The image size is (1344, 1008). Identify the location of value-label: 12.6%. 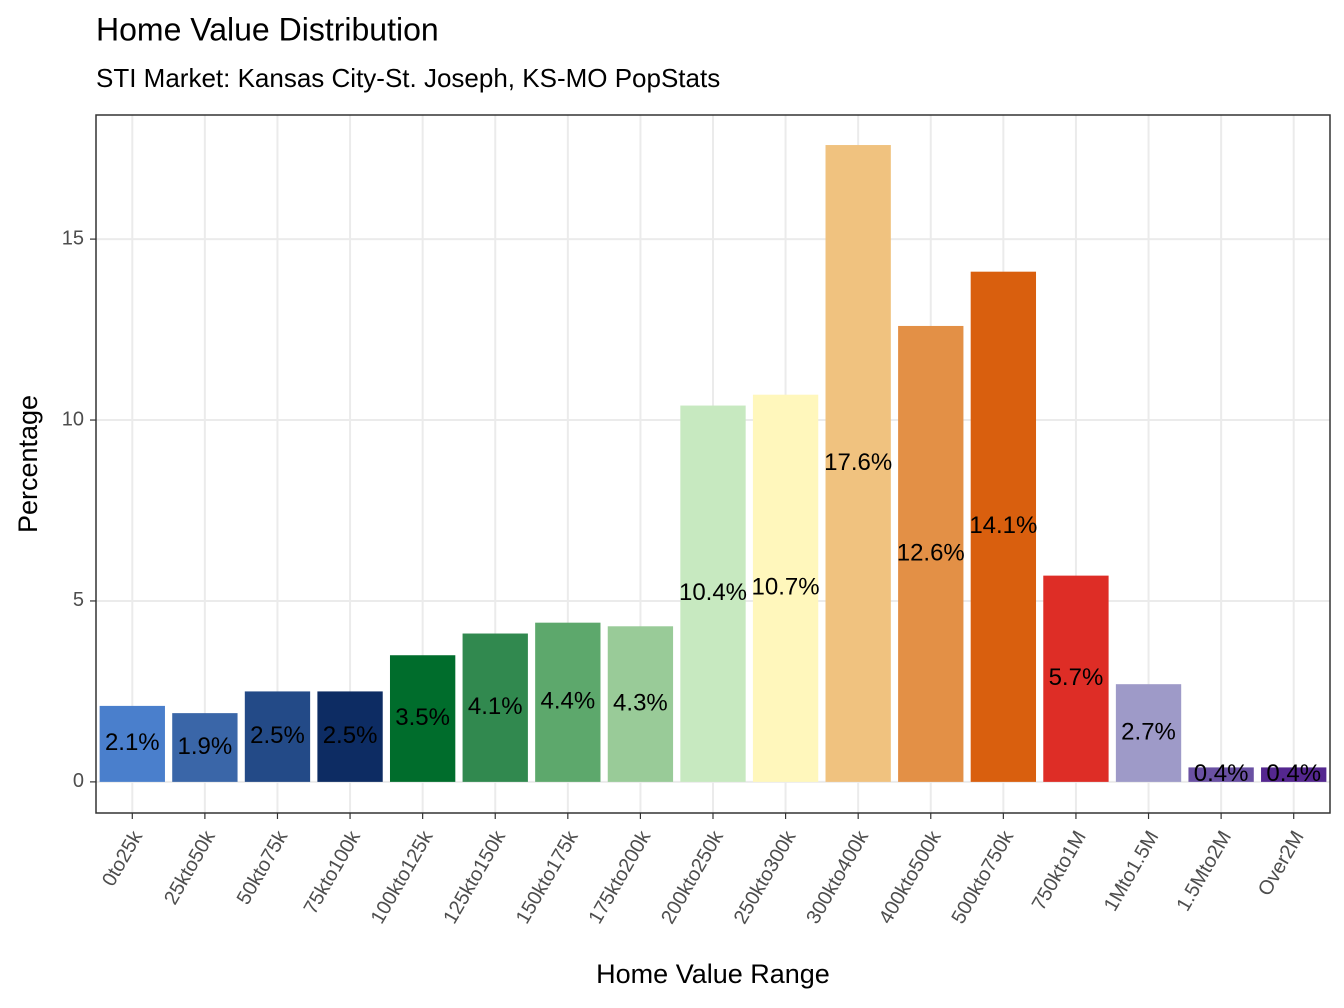
(931, 552).